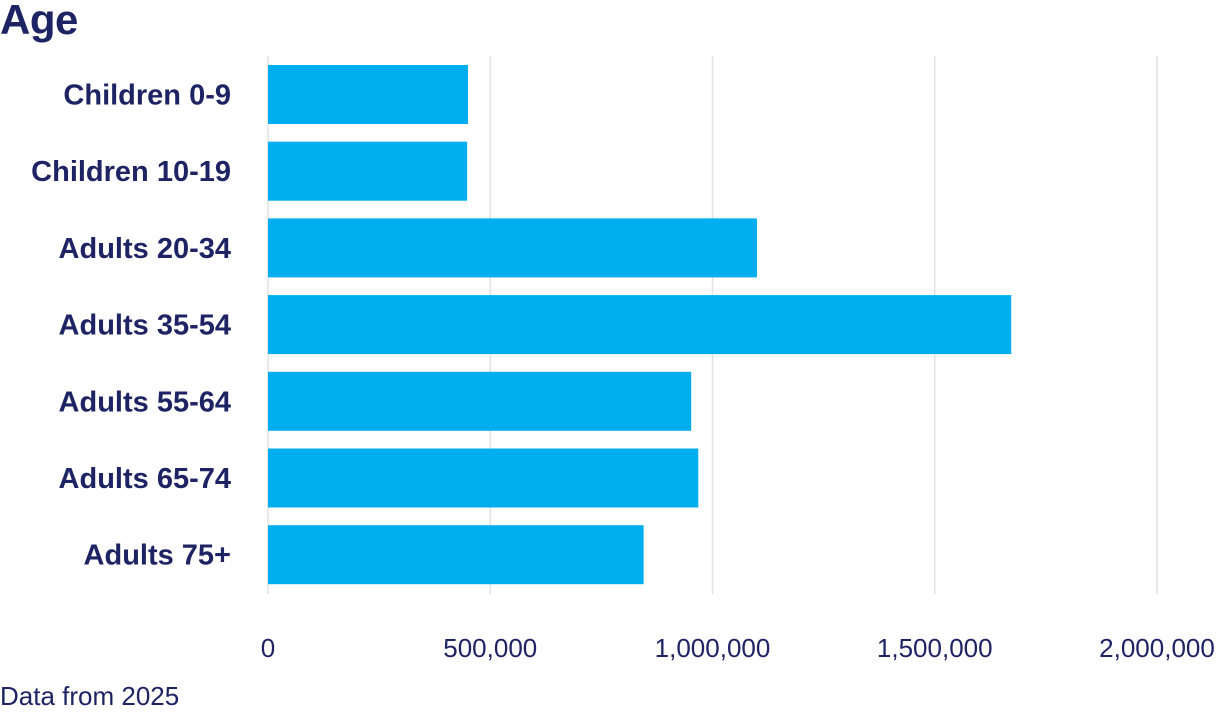  Describe the element at coordinates (145, 479) in the screenshot. I see `category-label: Adults 65-74` at that location.